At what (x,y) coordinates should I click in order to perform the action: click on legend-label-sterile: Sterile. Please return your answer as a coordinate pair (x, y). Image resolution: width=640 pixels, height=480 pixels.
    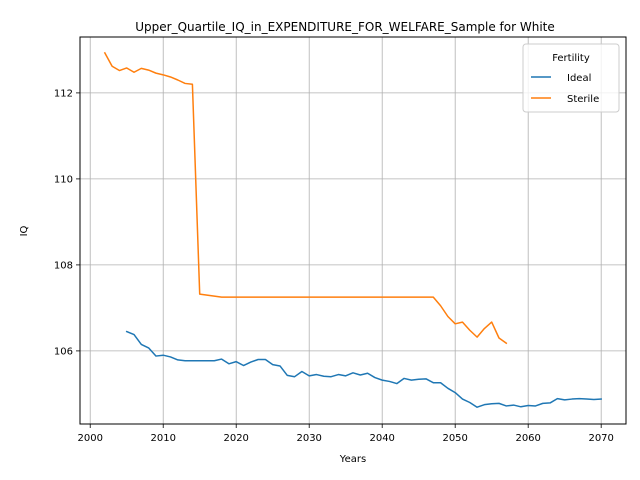
    Looking at the image, I should click on (583, 99).